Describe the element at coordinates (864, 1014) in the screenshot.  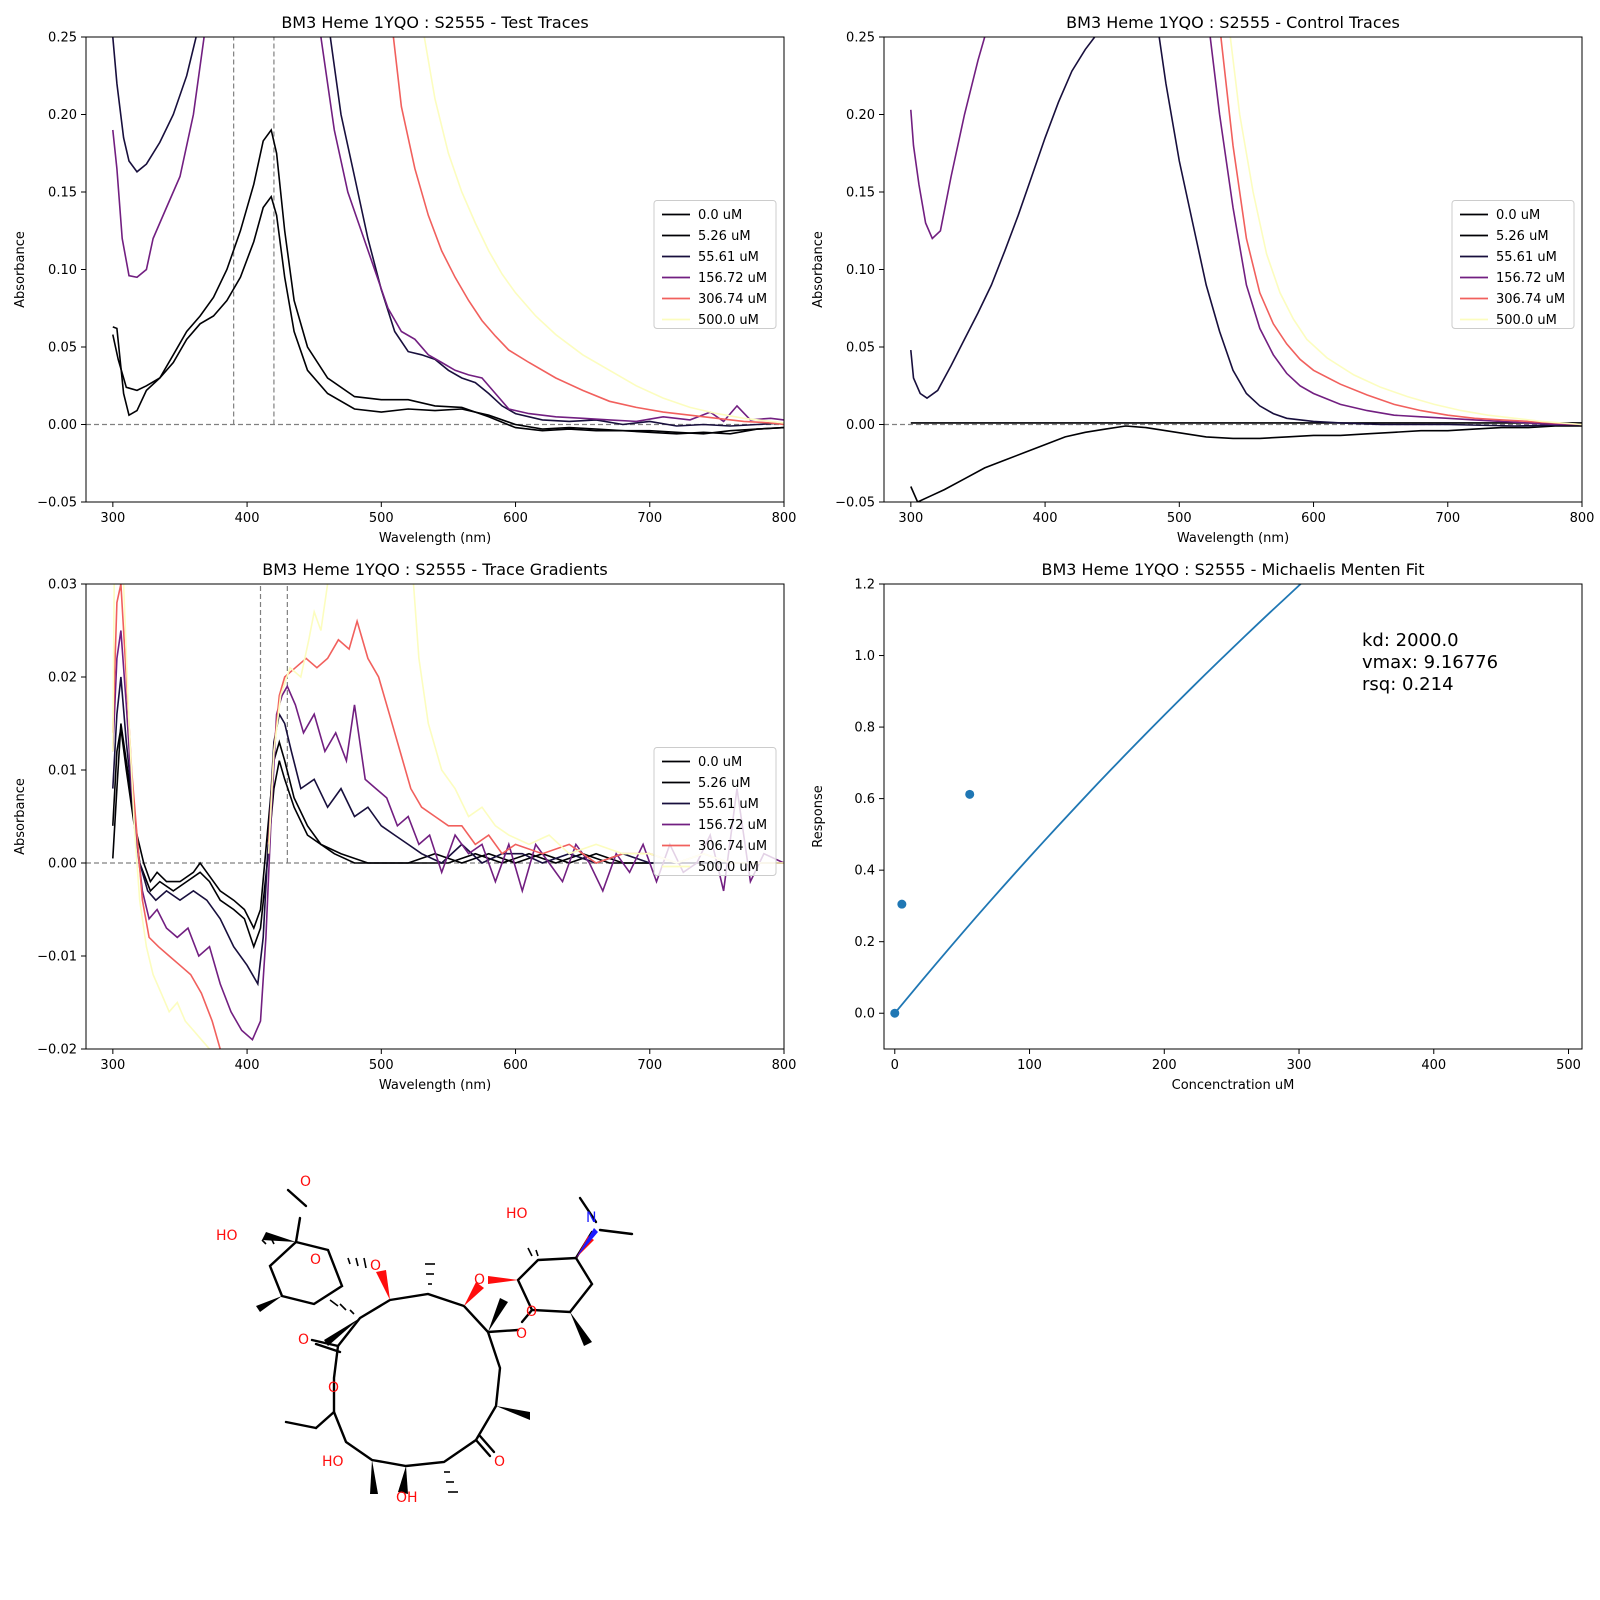
I see `y-tick-label: 0.0` at that location.